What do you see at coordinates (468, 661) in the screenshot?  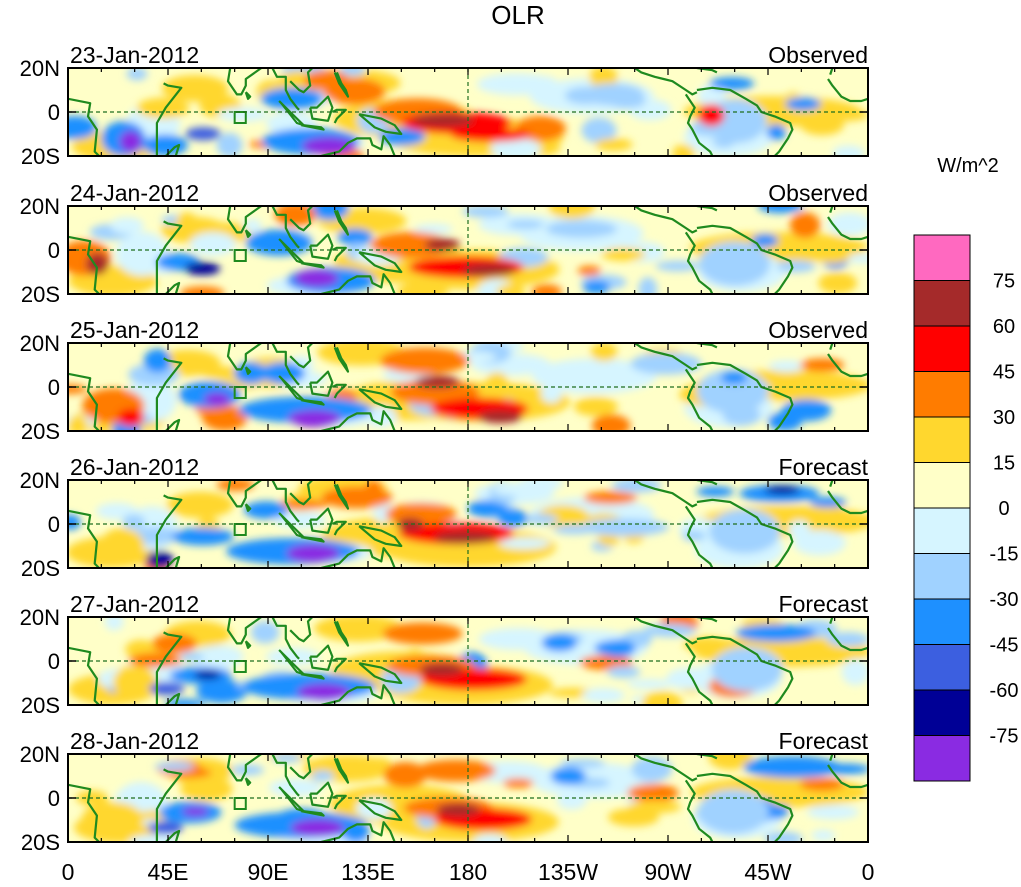 I see `olr-field` at bounding box center [468, 661].